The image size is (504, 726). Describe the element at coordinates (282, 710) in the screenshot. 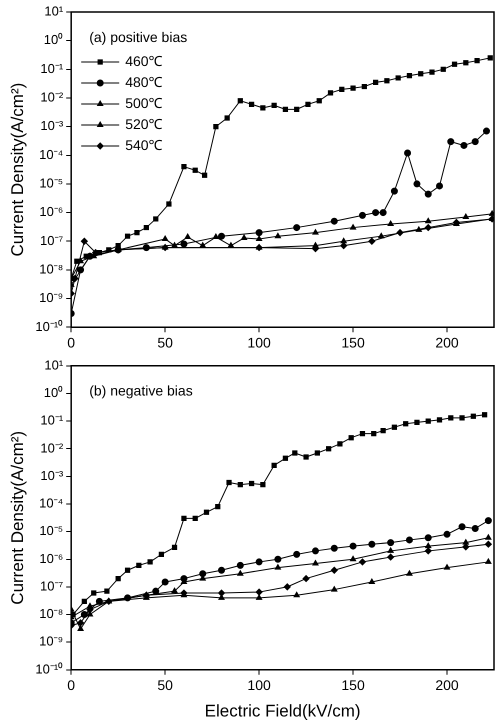

I see `x-axis-title: Electric Field(kV/cm)` at that location.